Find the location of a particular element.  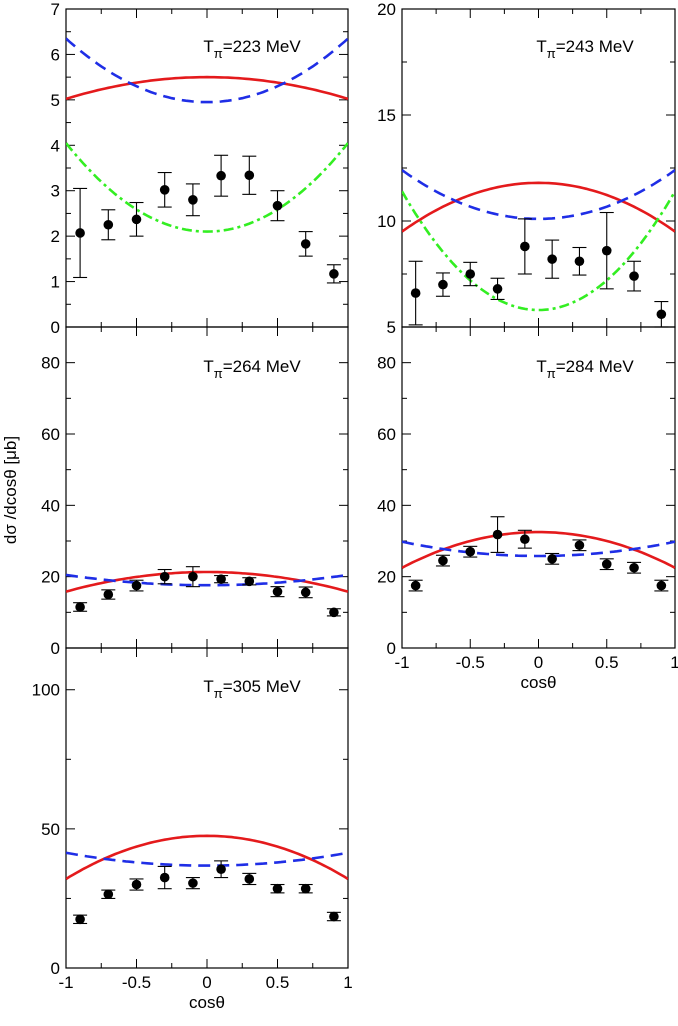

y-tick-label: 60 is located at coordinates (50, 434).